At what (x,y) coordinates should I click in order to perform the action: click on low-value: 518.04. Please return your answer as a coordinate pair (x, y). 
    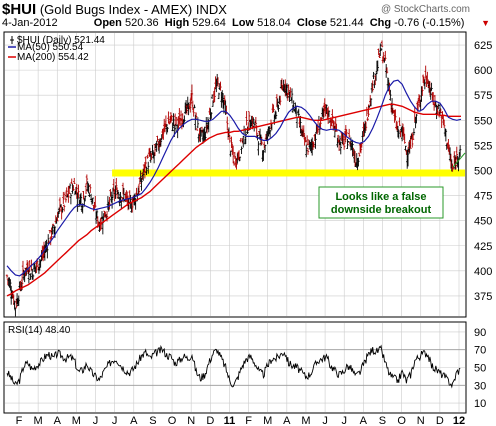
    Looking at the image, I should click on (274, 23).